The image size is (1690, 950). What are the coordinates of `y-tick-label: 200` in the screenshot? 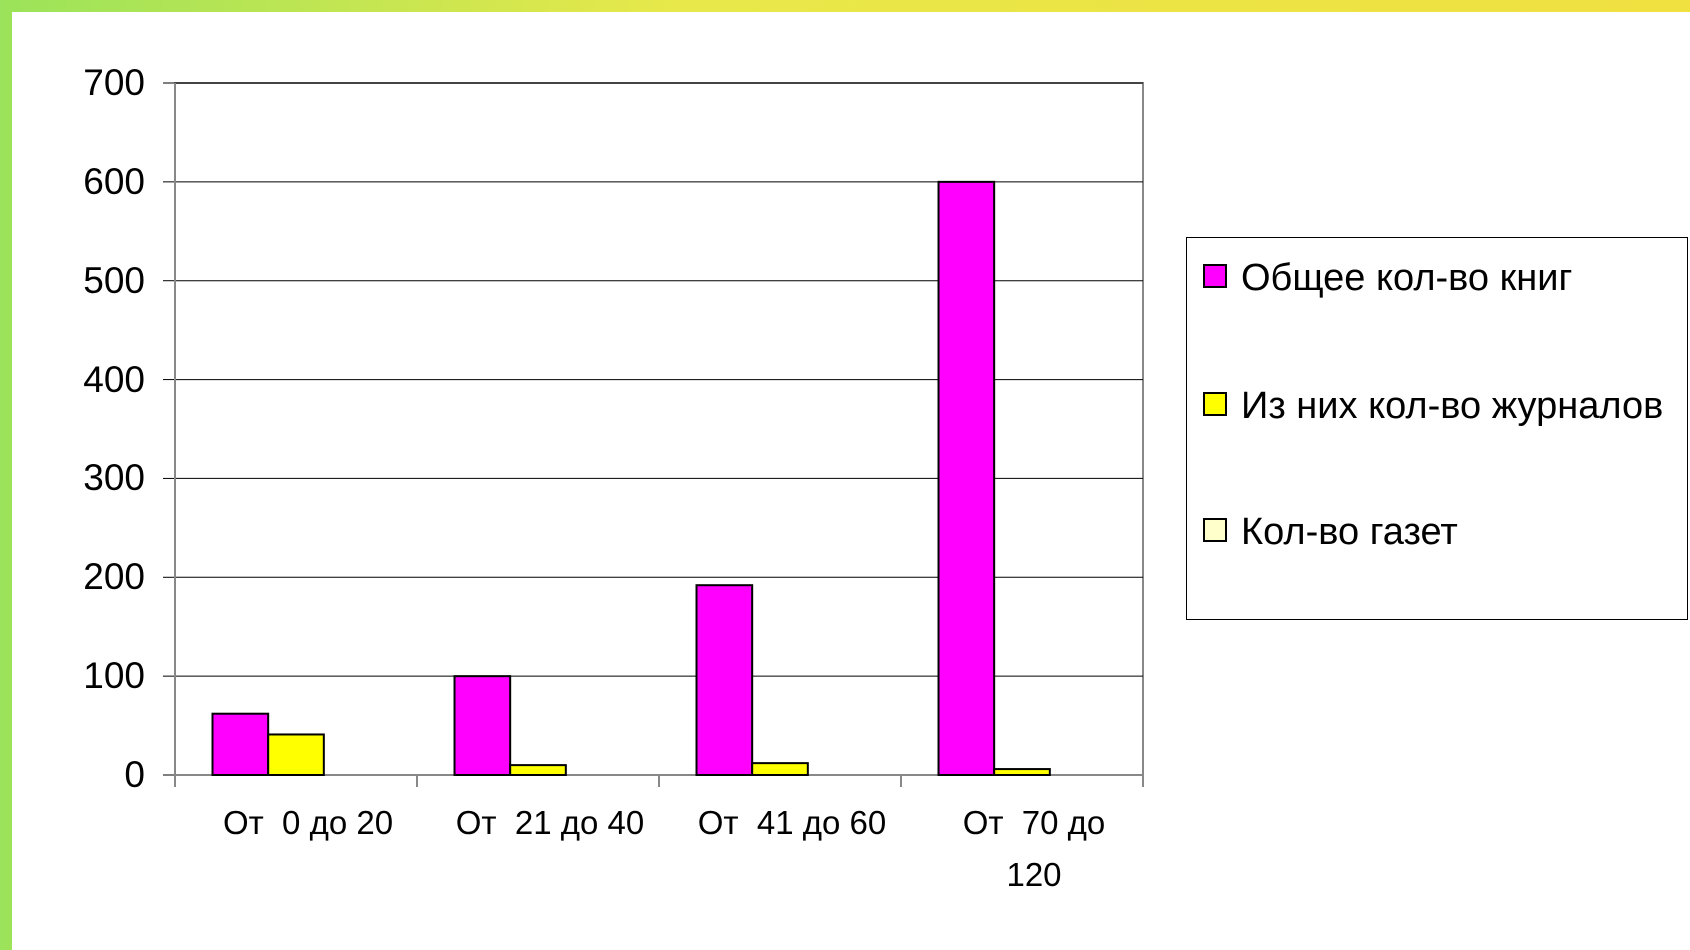 It's located at (114, 577).